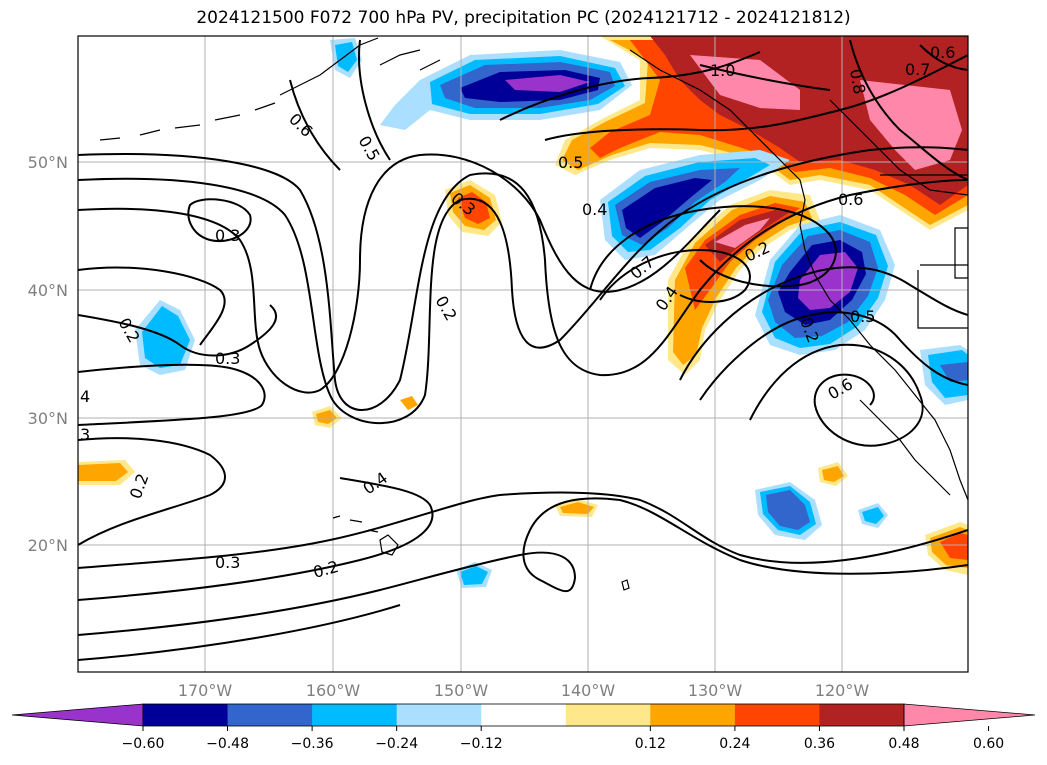  What do you see at coordinates (333, 690) in the screenshot?
I see `lon-label: 160°W` at bounding box center [333, 690].